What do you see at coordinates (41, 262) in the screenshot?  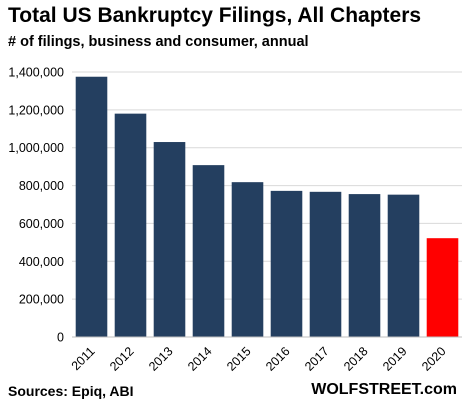 I see `y-tick-label: 400,000` at bounding box center [41, 262].